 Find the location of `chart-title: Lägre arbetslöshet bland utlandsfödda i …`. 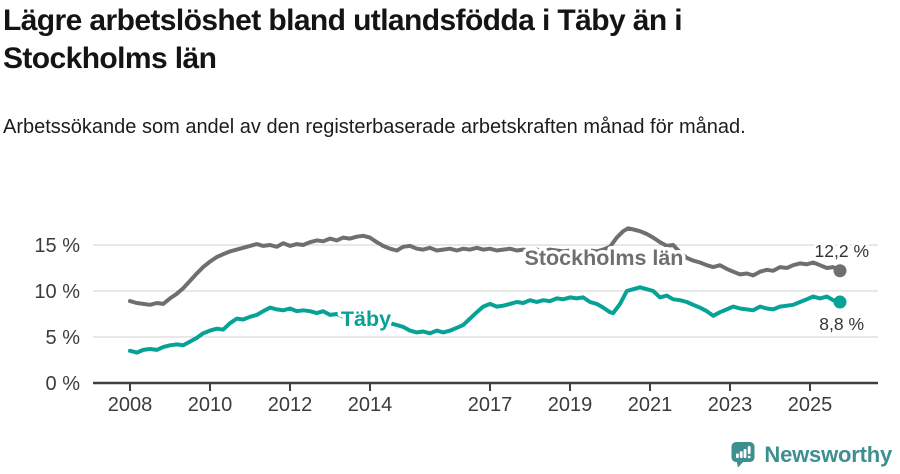

chart-title: Lägre arbetslöshet bland utlandsfödda i … is located at coordinates (343, 39).